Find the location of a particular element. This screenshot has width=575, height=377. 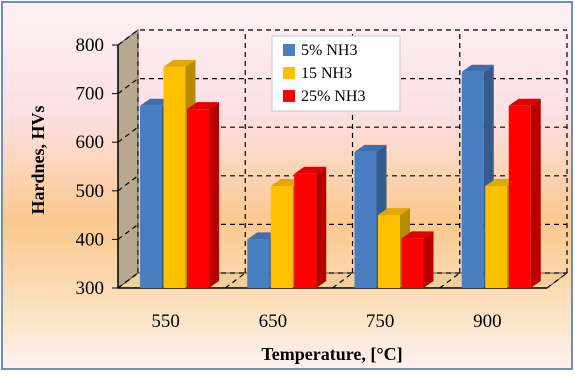

y-tick-label: 600 is located at coordinates (90, 142).